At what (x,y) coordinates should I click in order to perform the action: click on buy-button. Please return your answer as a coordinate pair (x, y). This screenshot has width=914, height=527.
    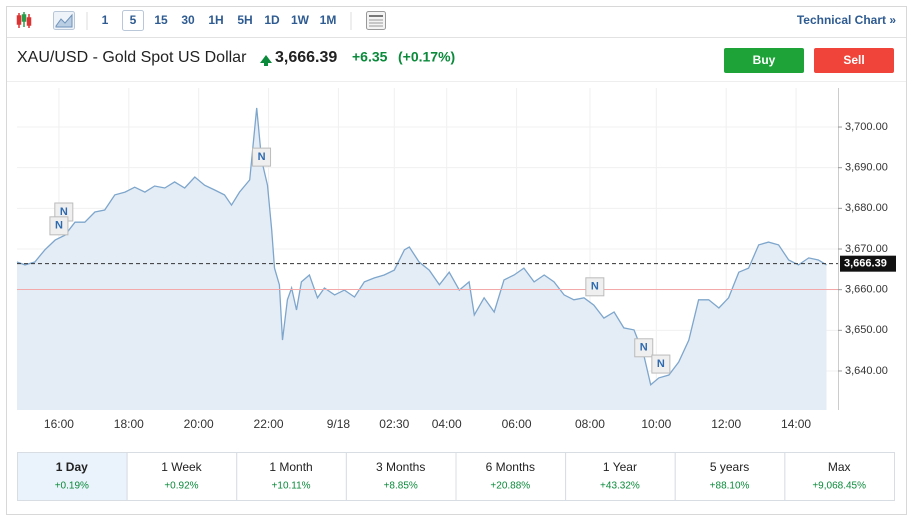
    Looking at the image, I should click on (764, 60).